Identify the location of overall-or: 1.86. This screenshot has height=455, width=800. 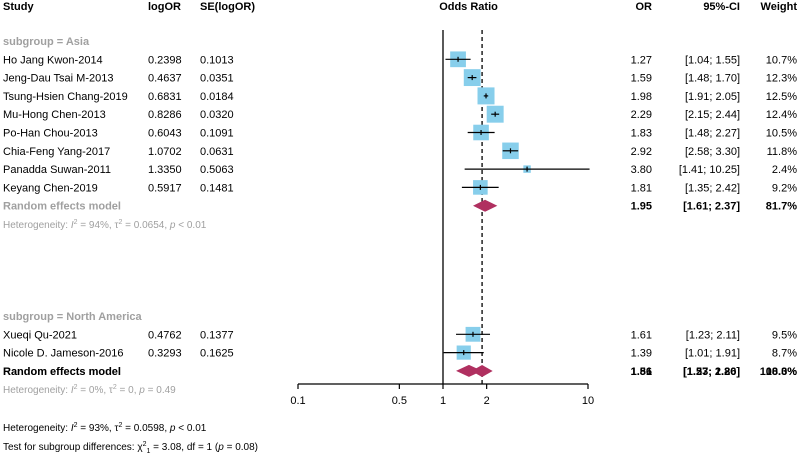
(641, 372).